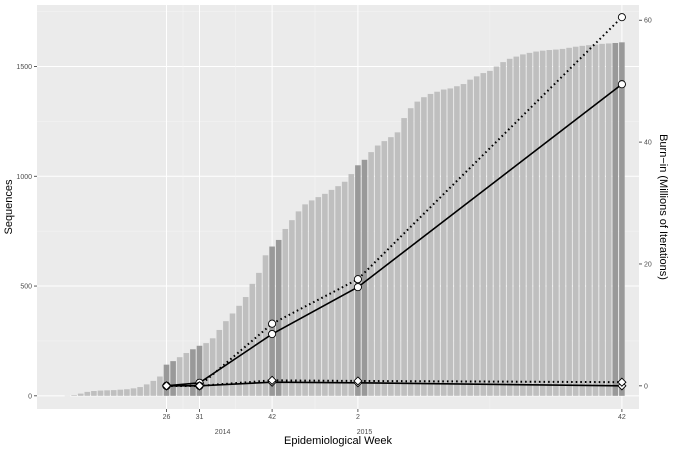  Describe the element at coordinates (272, 417) in the screenshot. I see `x-tick-label: 42` at that location.